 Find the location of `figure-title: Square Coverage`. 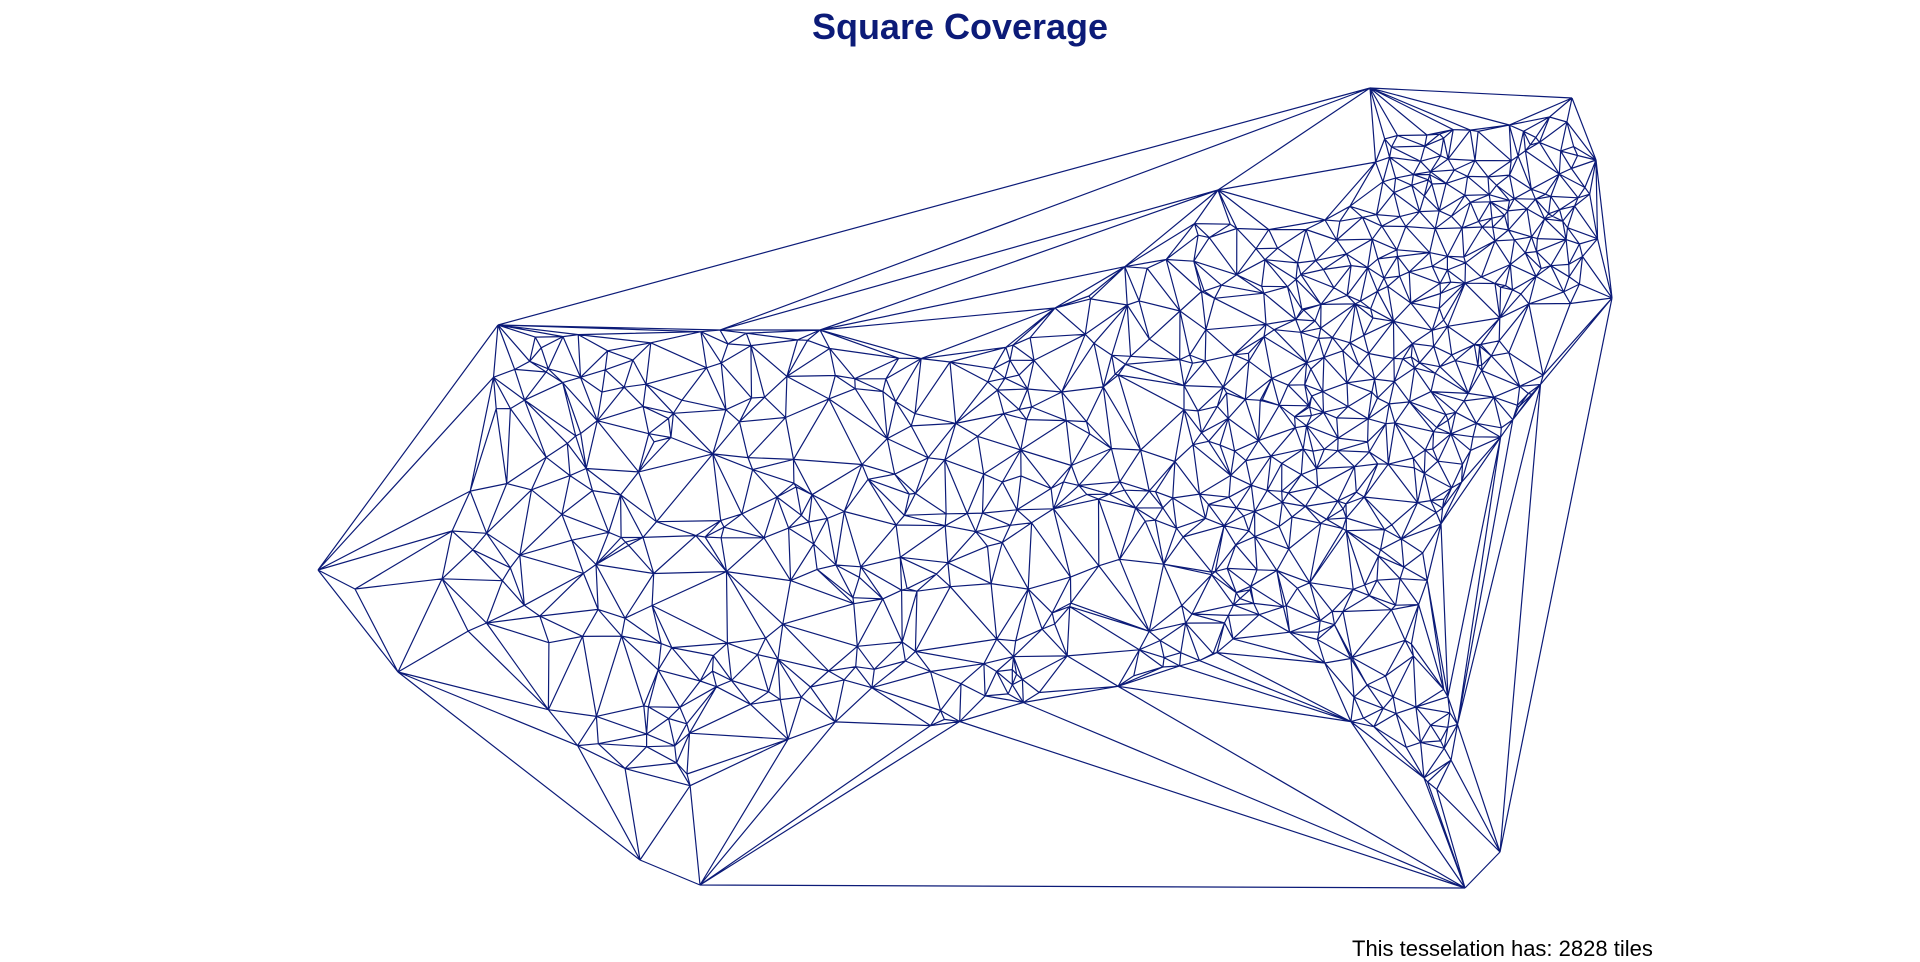

figure-title: Square Coverage is located at coordinates (960, 26).